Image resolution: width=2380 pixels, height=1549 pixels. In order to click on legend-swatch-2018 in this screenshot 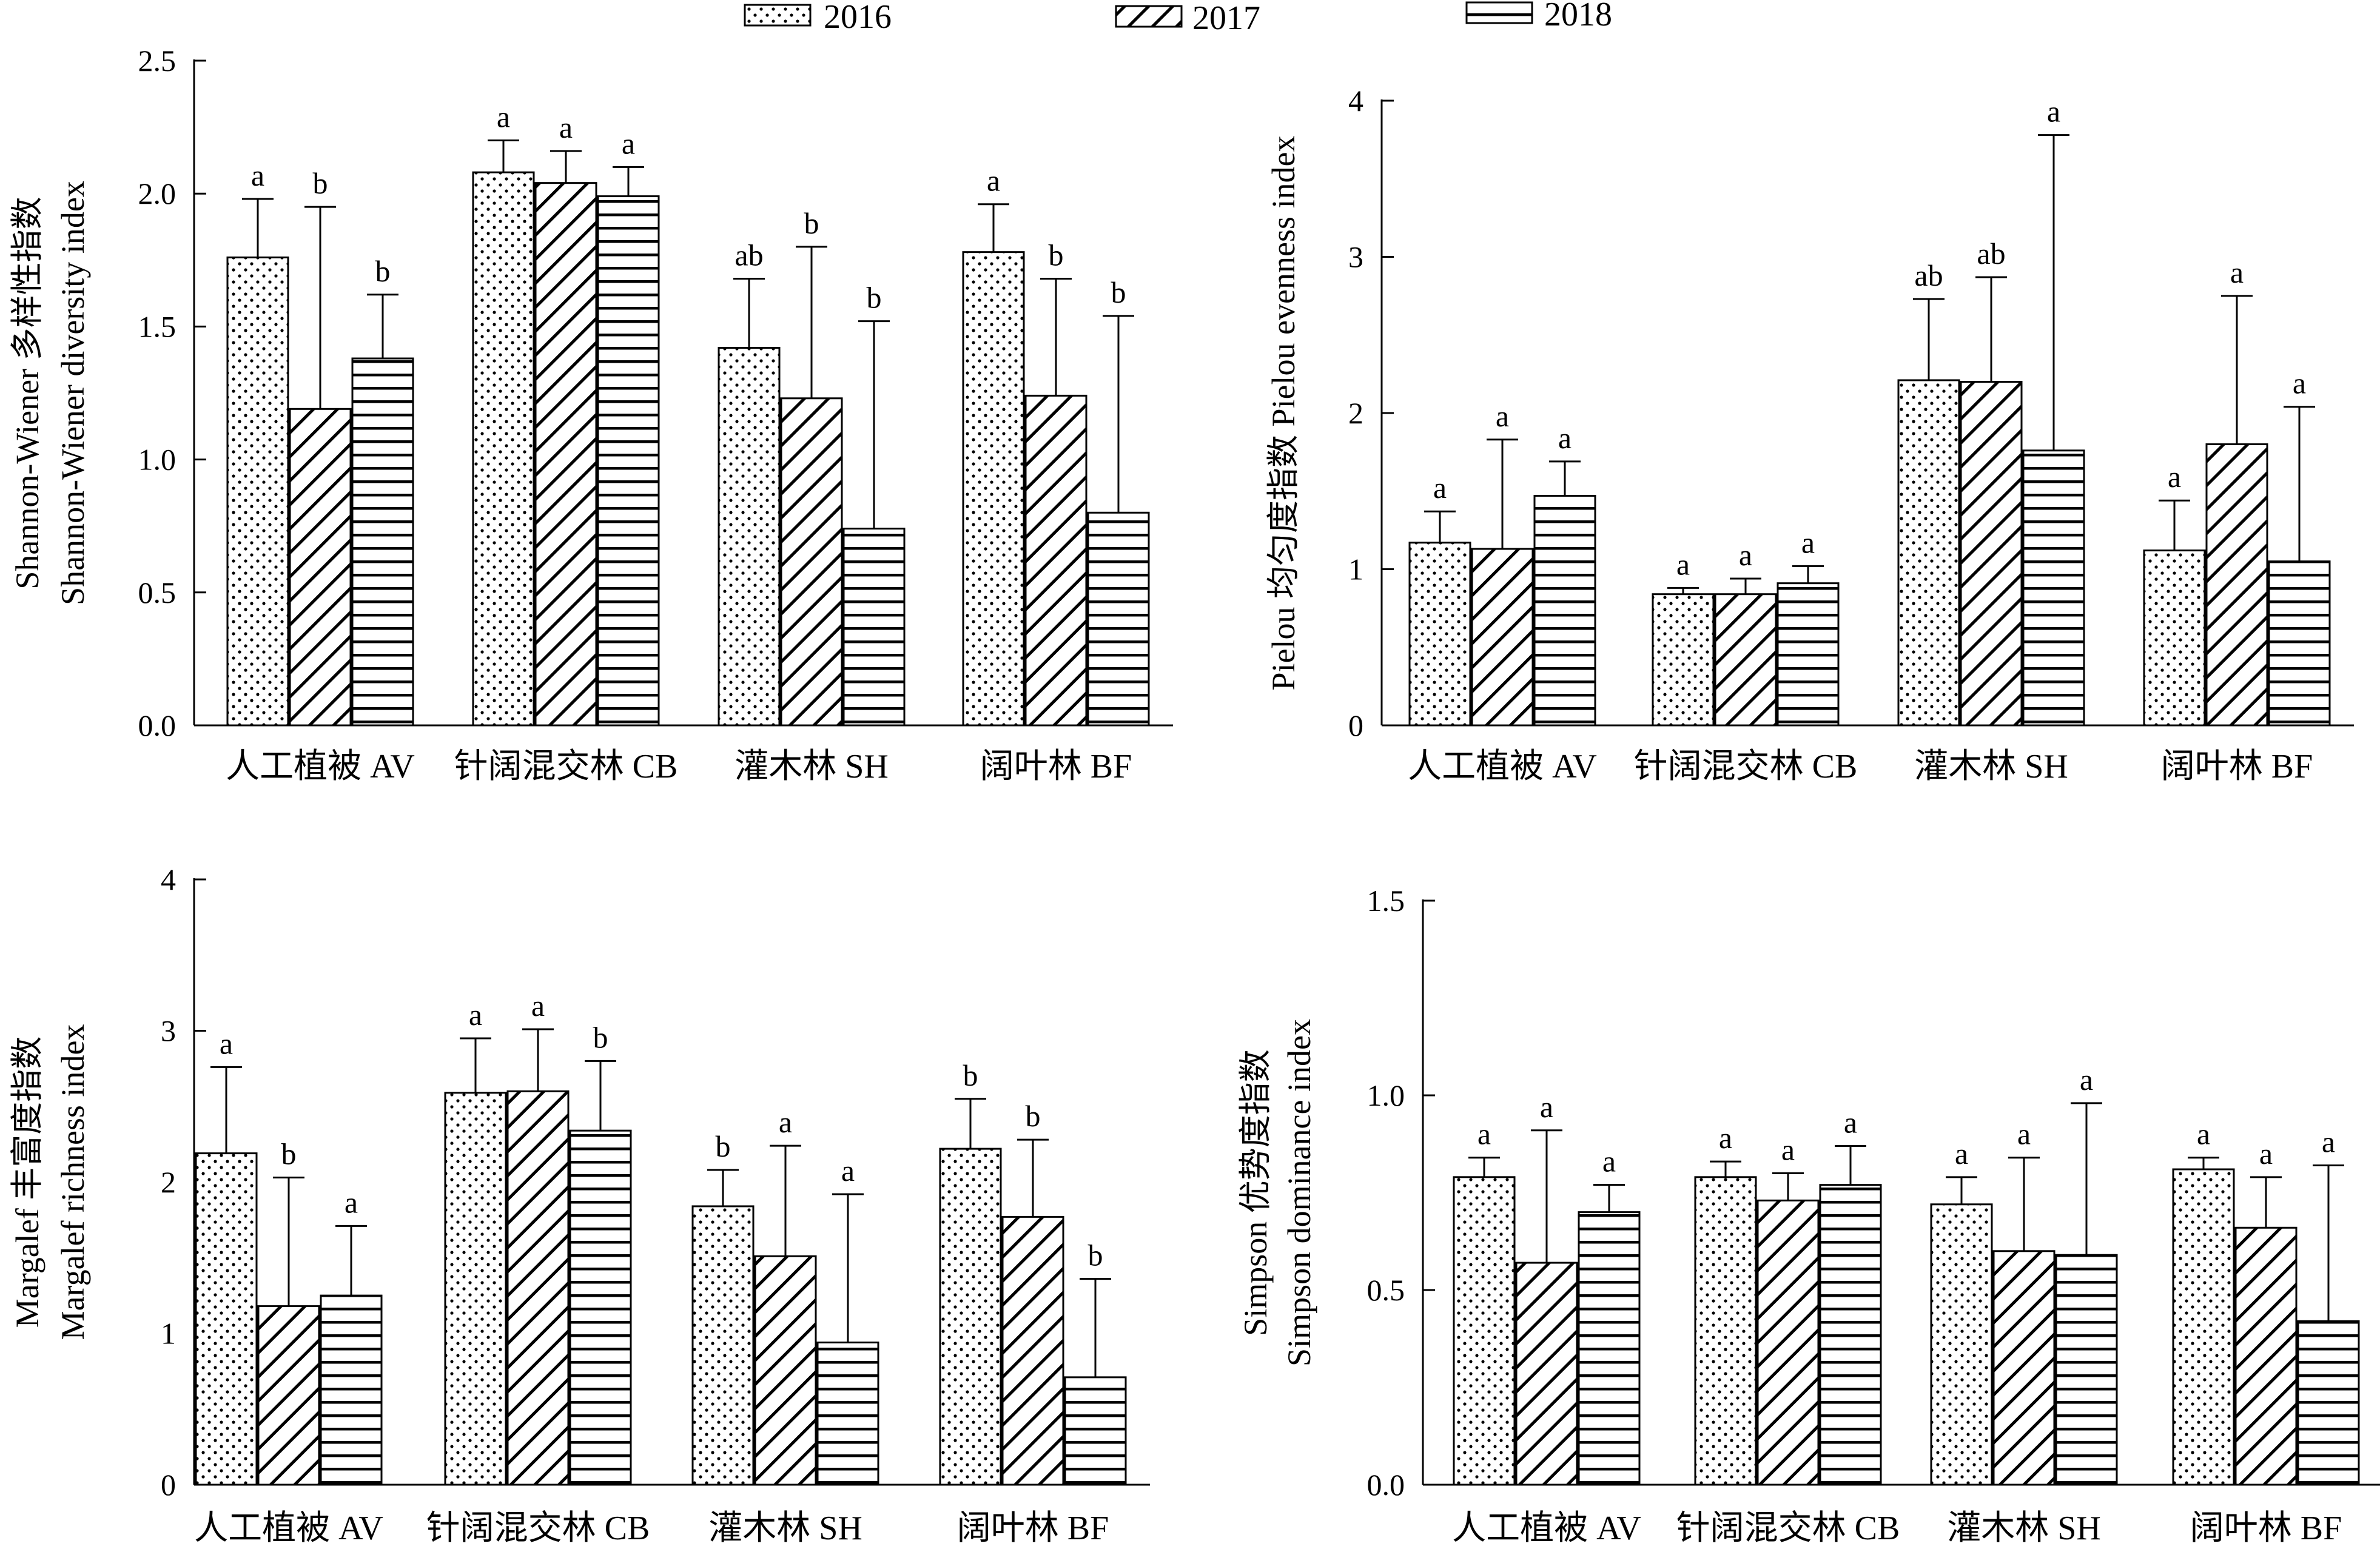, I will do `click(1499, 12)`.